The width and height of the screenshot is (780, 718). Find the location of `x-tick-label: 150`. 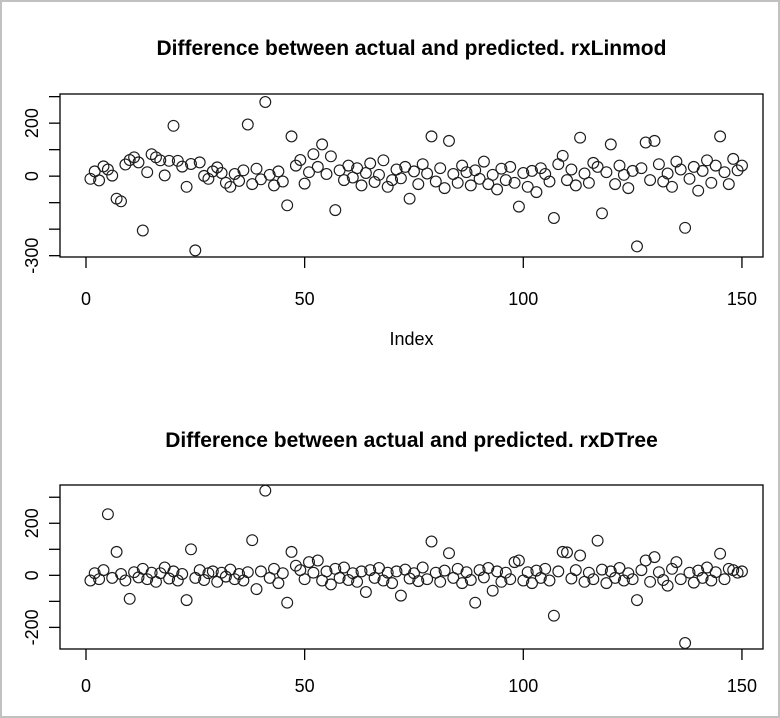

x-tick-label: 150 is located at coordinates (742, 686).